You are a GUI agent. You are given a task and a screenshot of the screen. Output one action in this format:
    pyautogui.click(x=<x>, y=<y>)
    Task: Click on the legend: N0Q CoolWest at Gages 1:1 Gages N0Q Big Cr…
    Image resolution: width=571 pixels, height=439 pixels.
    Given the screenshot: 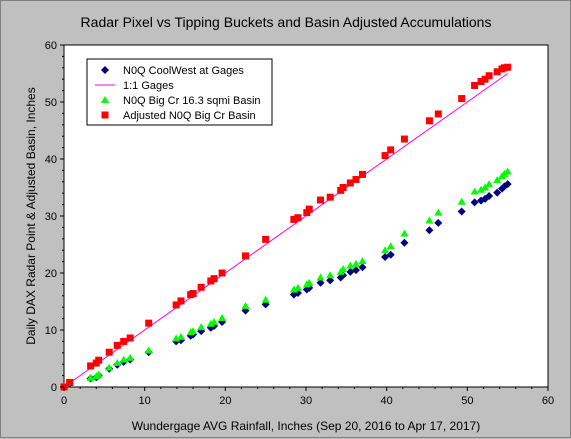 What is the action you would take?
    pyautogui.click(x=179, y=92)
    